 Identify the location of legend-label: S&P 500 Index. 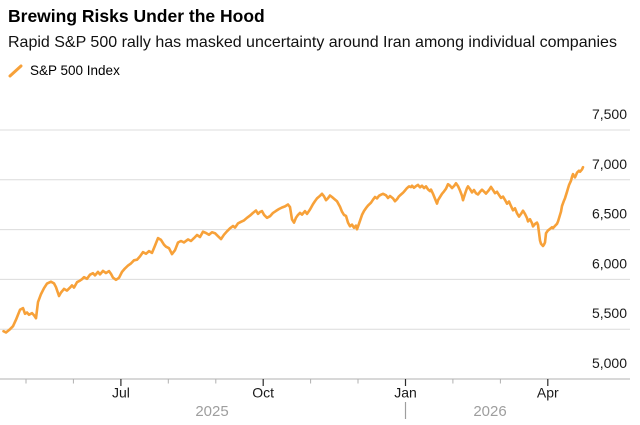
(75, 70).